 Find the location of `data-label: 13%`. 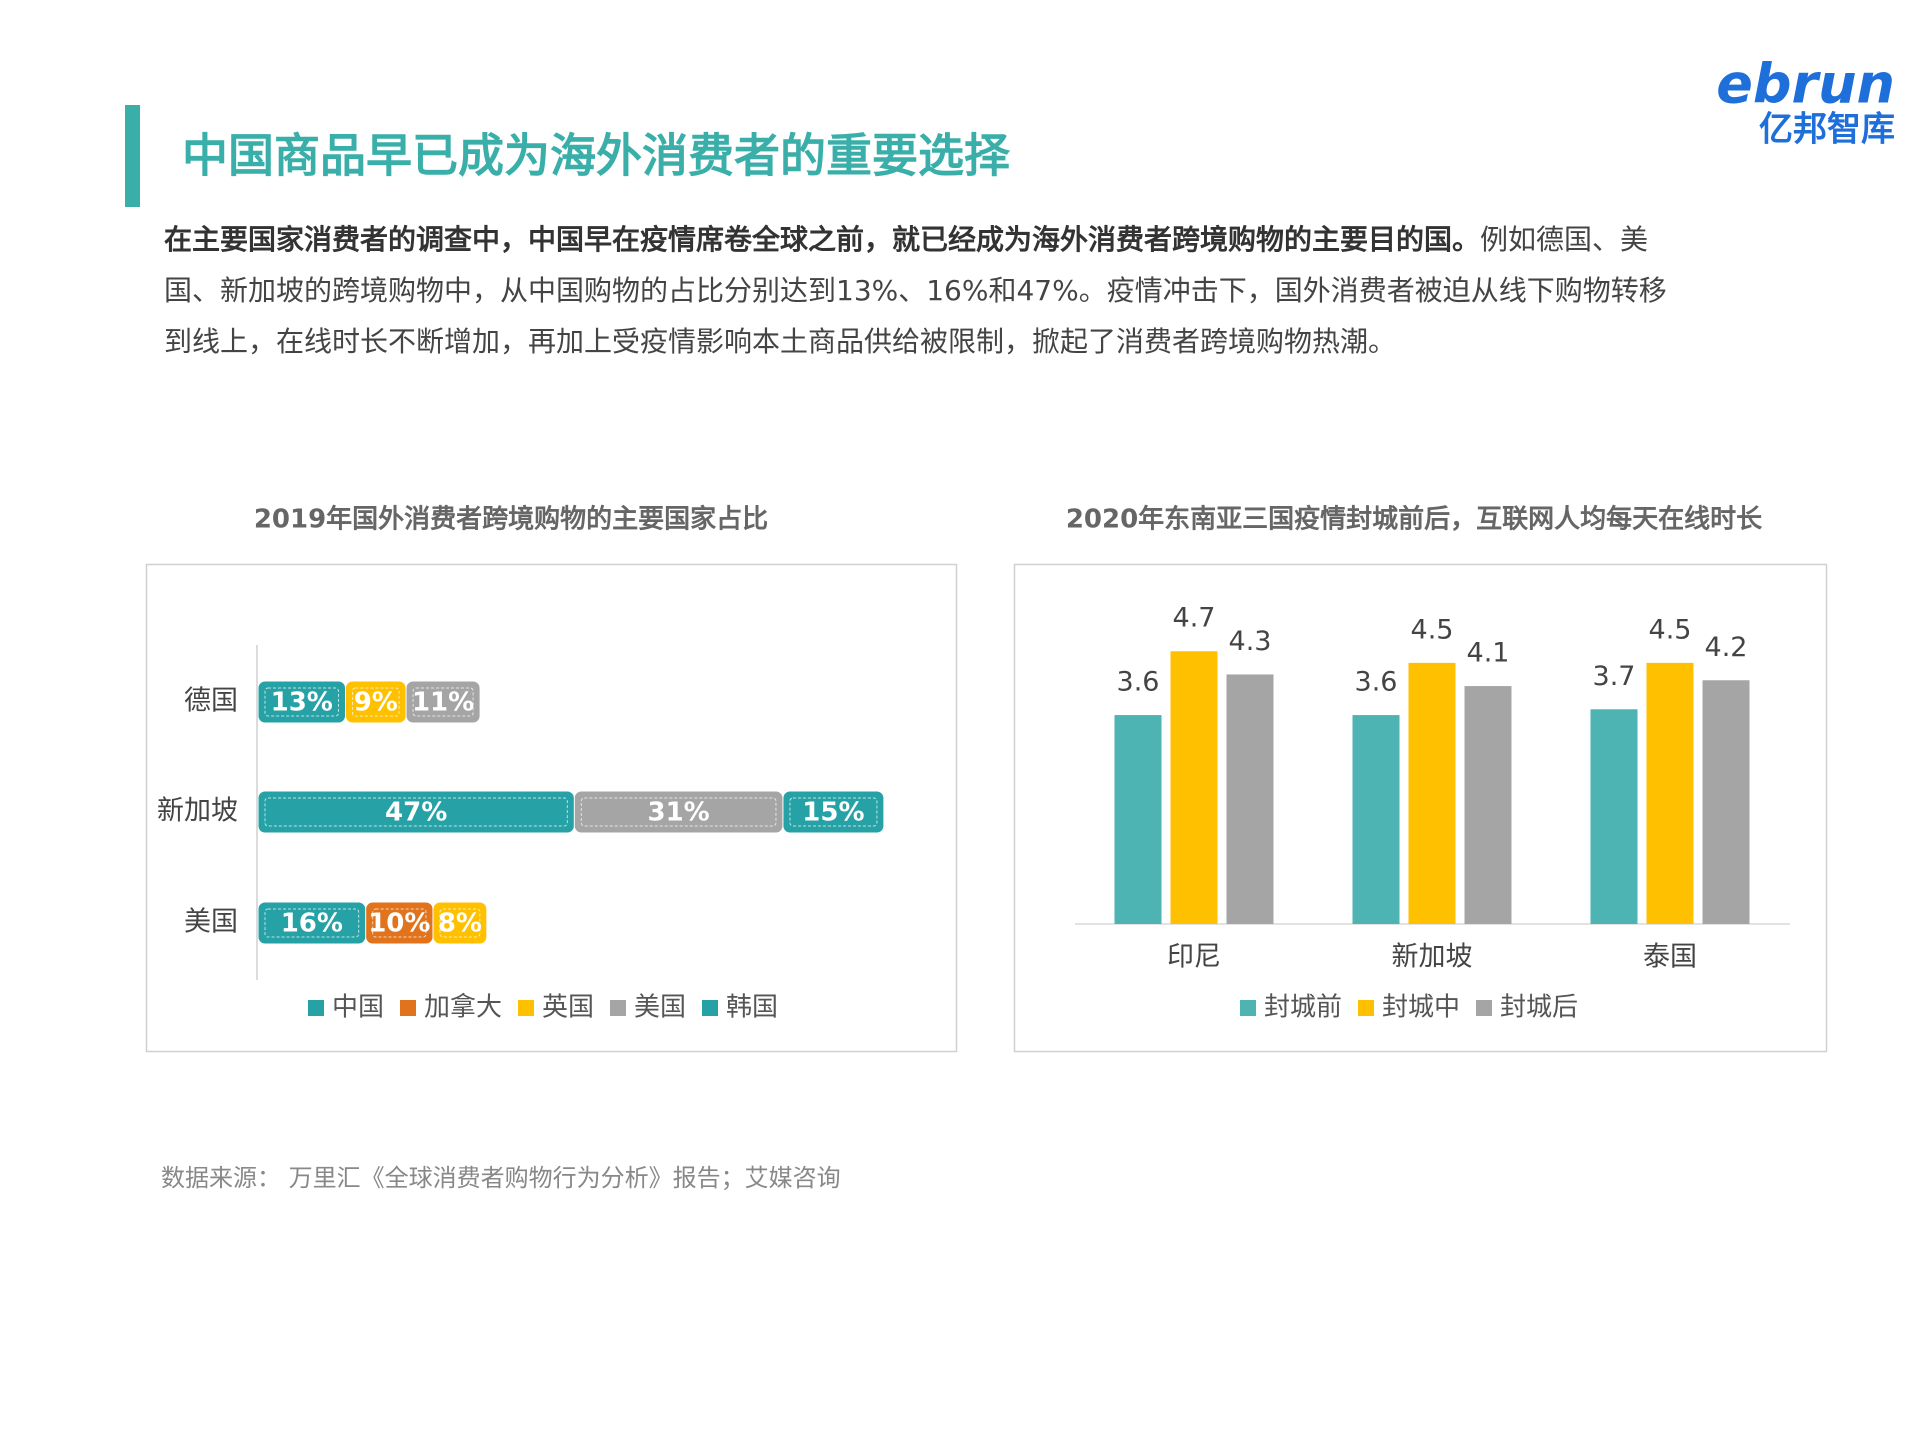

data-label: 13% is located at coordinates (302, 703).